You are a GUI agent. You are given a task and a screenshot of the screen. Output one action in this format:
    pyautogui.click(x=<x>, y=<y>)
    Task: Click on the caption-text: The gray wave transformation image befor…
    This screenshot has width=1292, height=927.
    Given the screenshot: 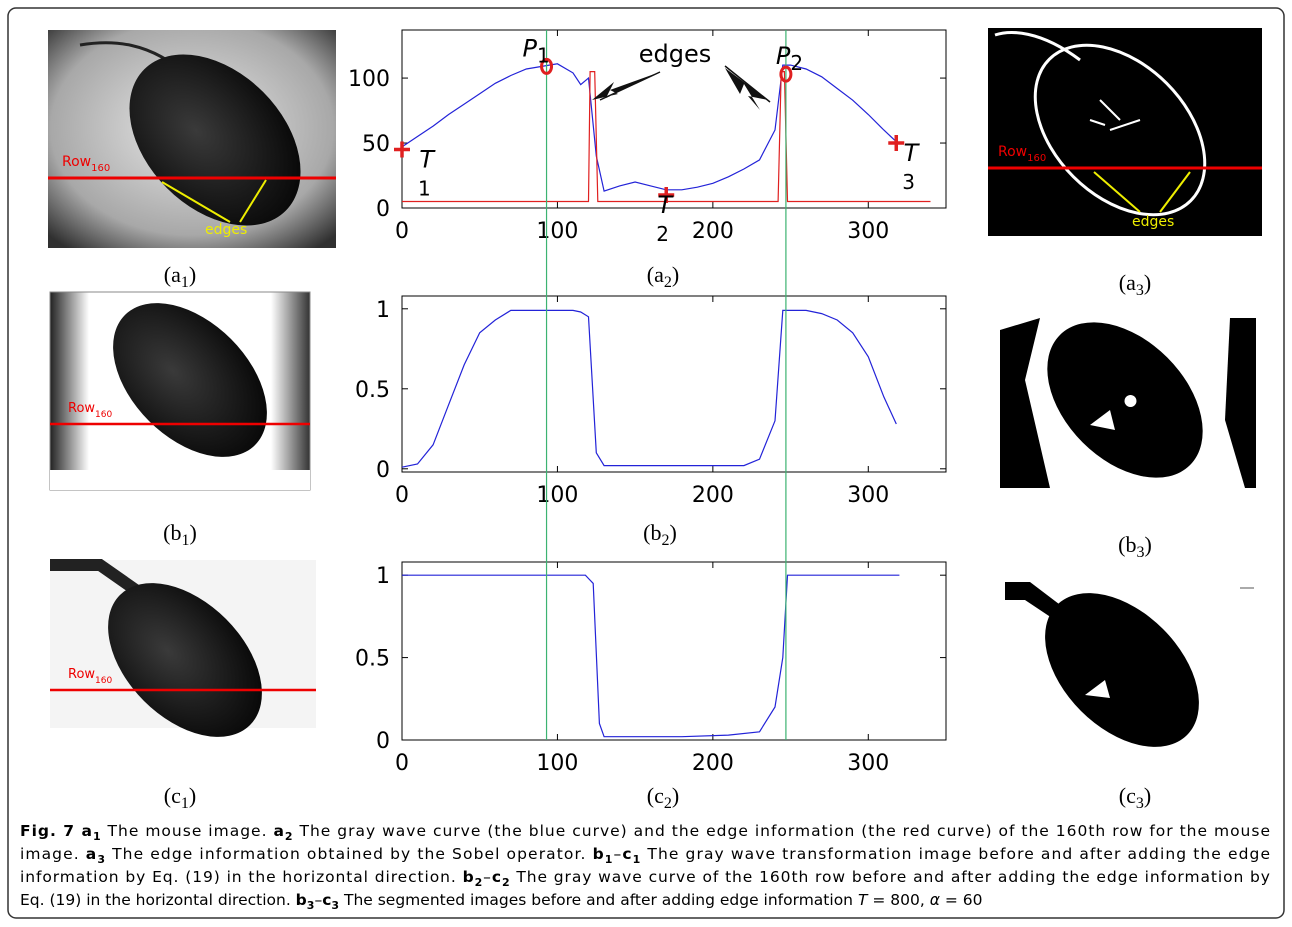 What is the action you would take?
    pyautogui.click(x=955, y=854)
    